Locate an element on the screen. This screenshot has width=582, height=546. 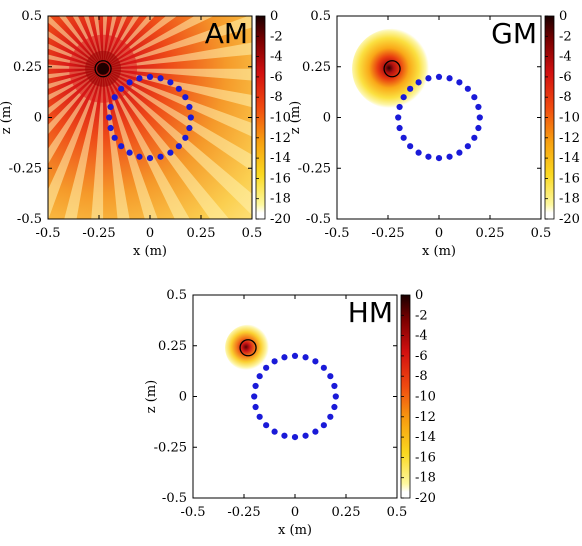
plot-background is located at coordinates (295, 396).